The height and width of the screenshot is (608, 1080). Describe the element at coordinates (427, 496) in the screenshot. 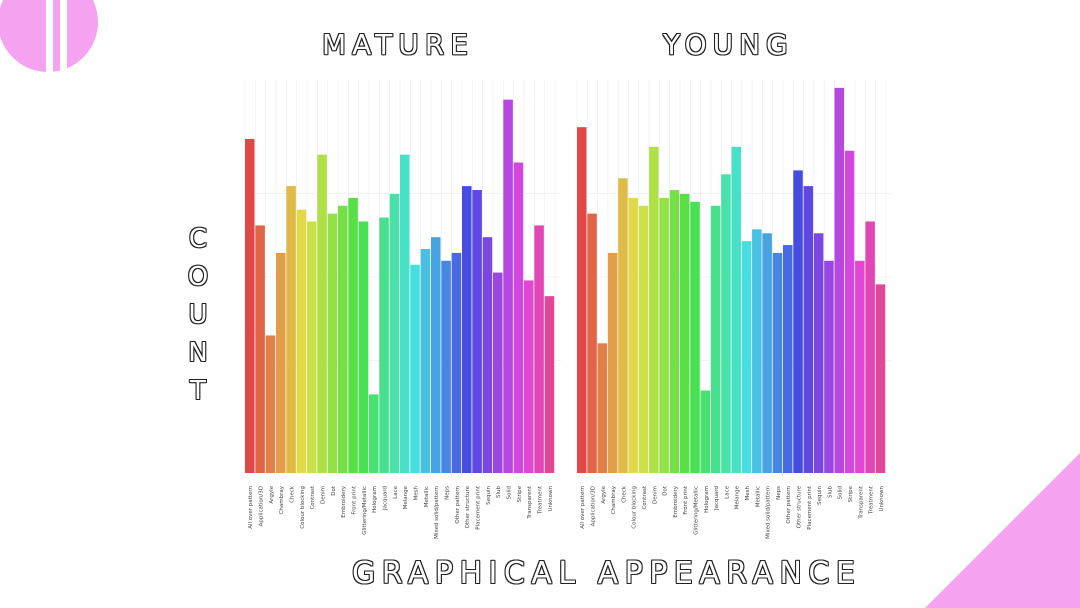

I see `x-tick-label: Metallic` at that location.